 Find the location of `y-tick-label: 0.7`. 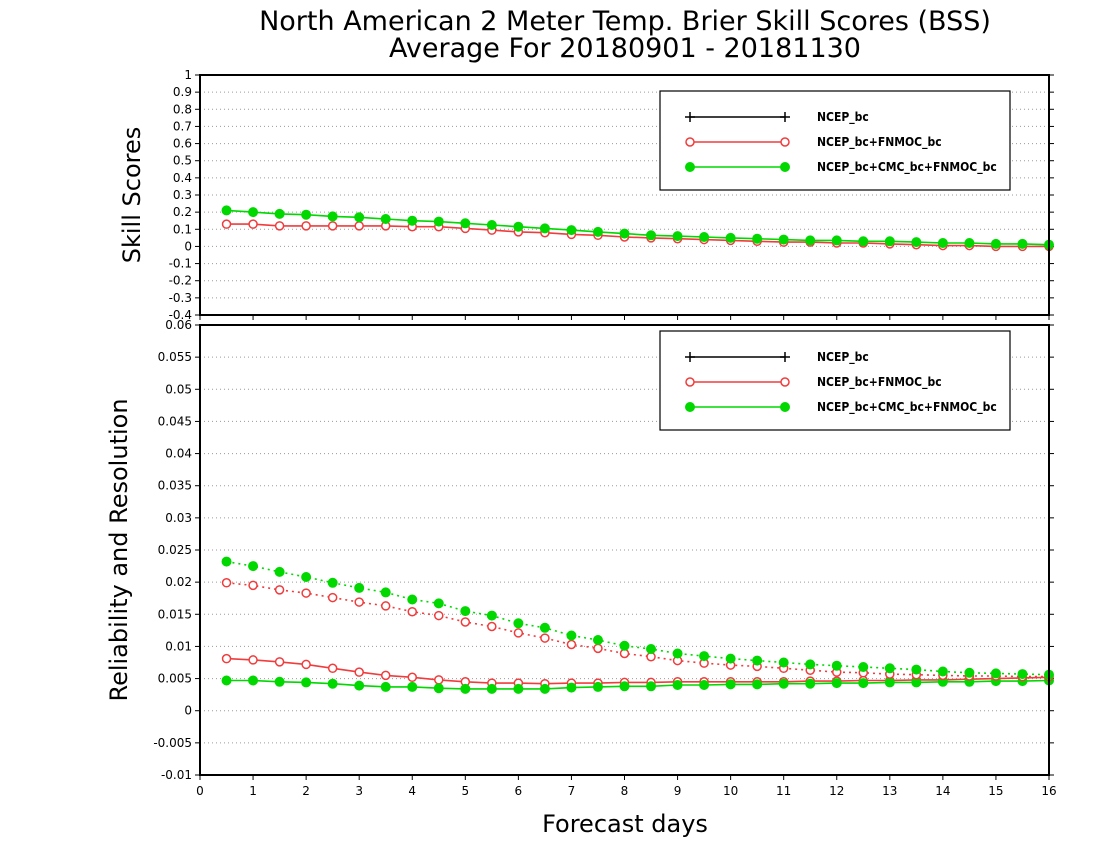

y-tick-label: 0.7 is located at coordinates (182, 126).